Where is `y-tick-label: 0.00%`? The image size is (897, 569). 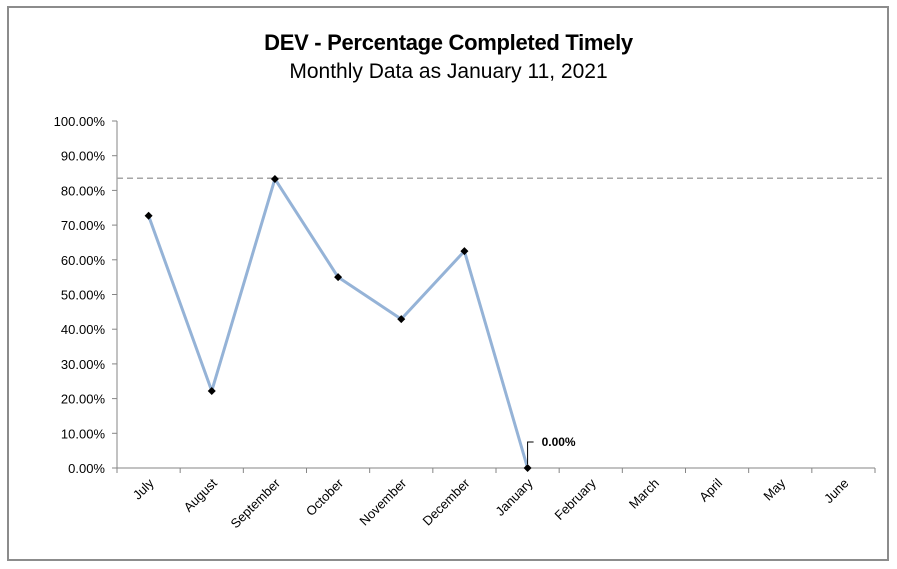 y-tick-label: 0.00% is located at coordinates (86, 468).